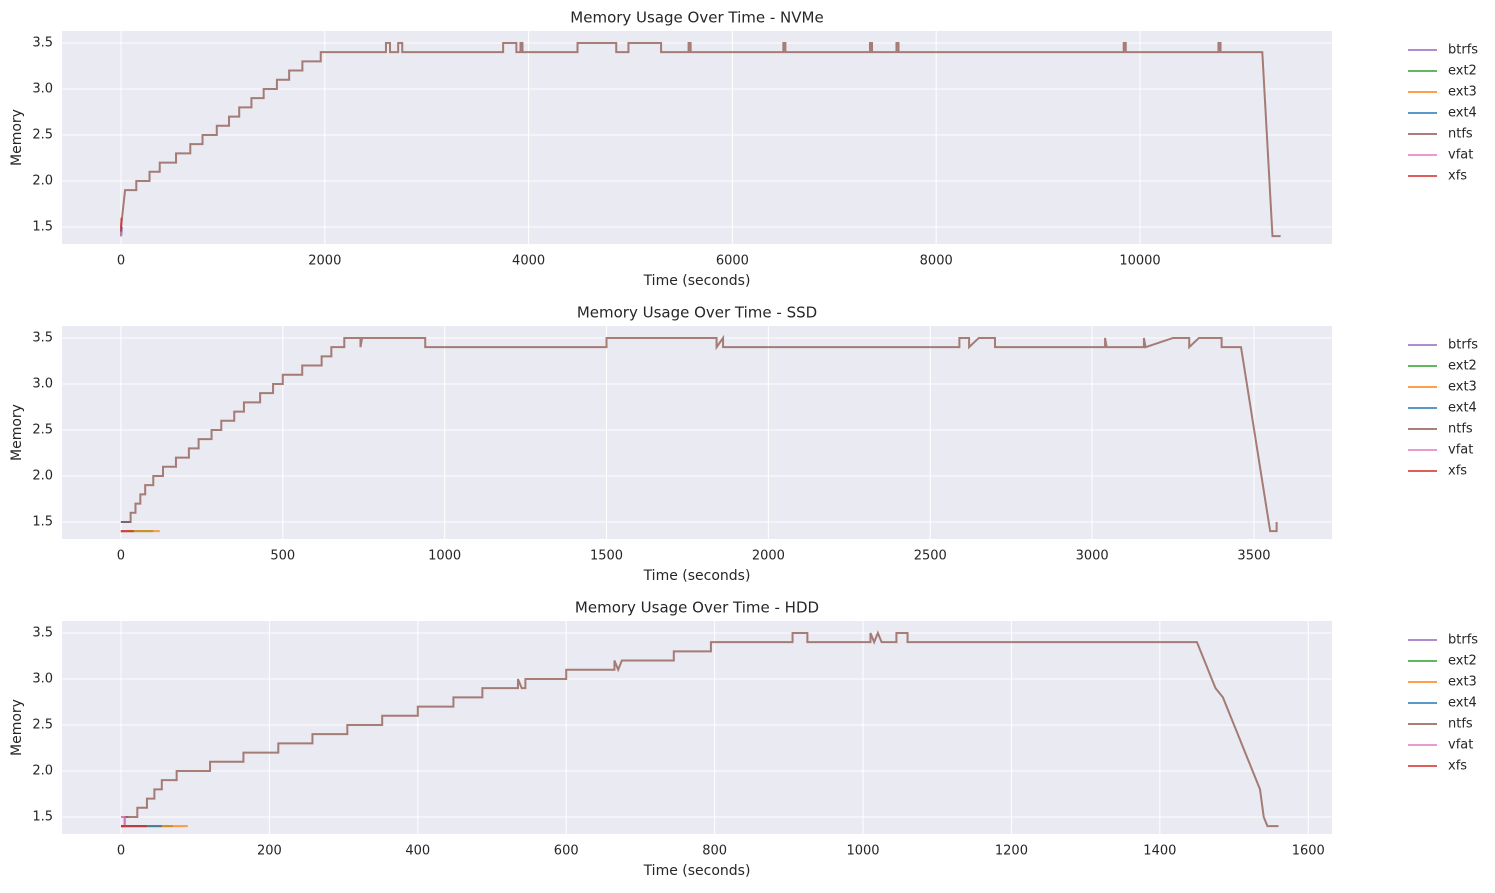 The height and width of the screenshot is (893, 1495). What do you see at coordinates (417, 851) in the screenshot?
I see `x-tick-label: 400` at bounding box center [417, 851].